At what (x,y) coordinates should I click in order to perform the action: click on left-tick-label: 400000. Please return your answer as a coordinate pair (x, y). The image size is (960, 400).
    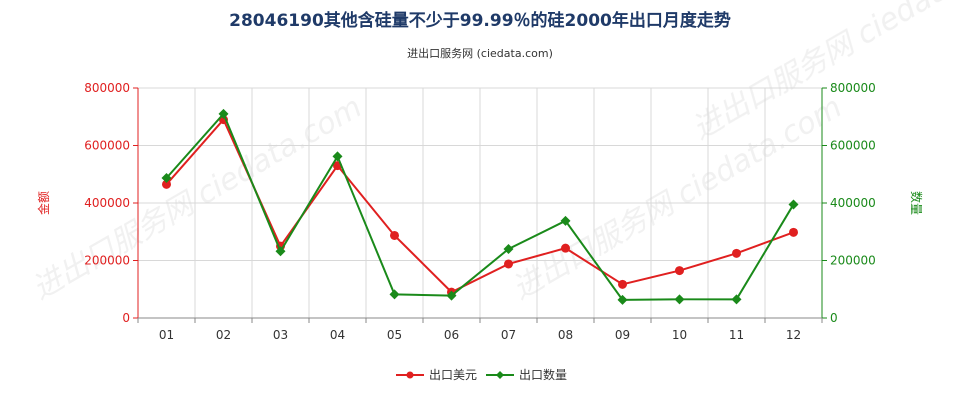
    Looking at the image, I should click on (107, 203).